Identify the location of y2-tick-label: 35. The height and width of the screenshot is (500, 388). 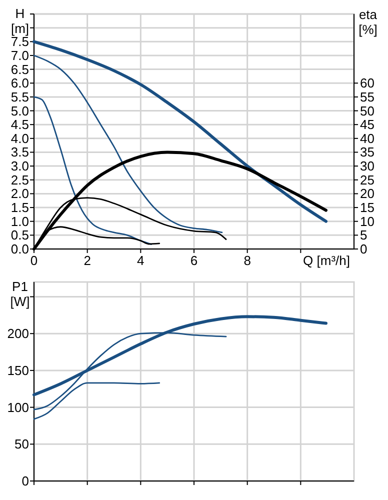
(367, 152).